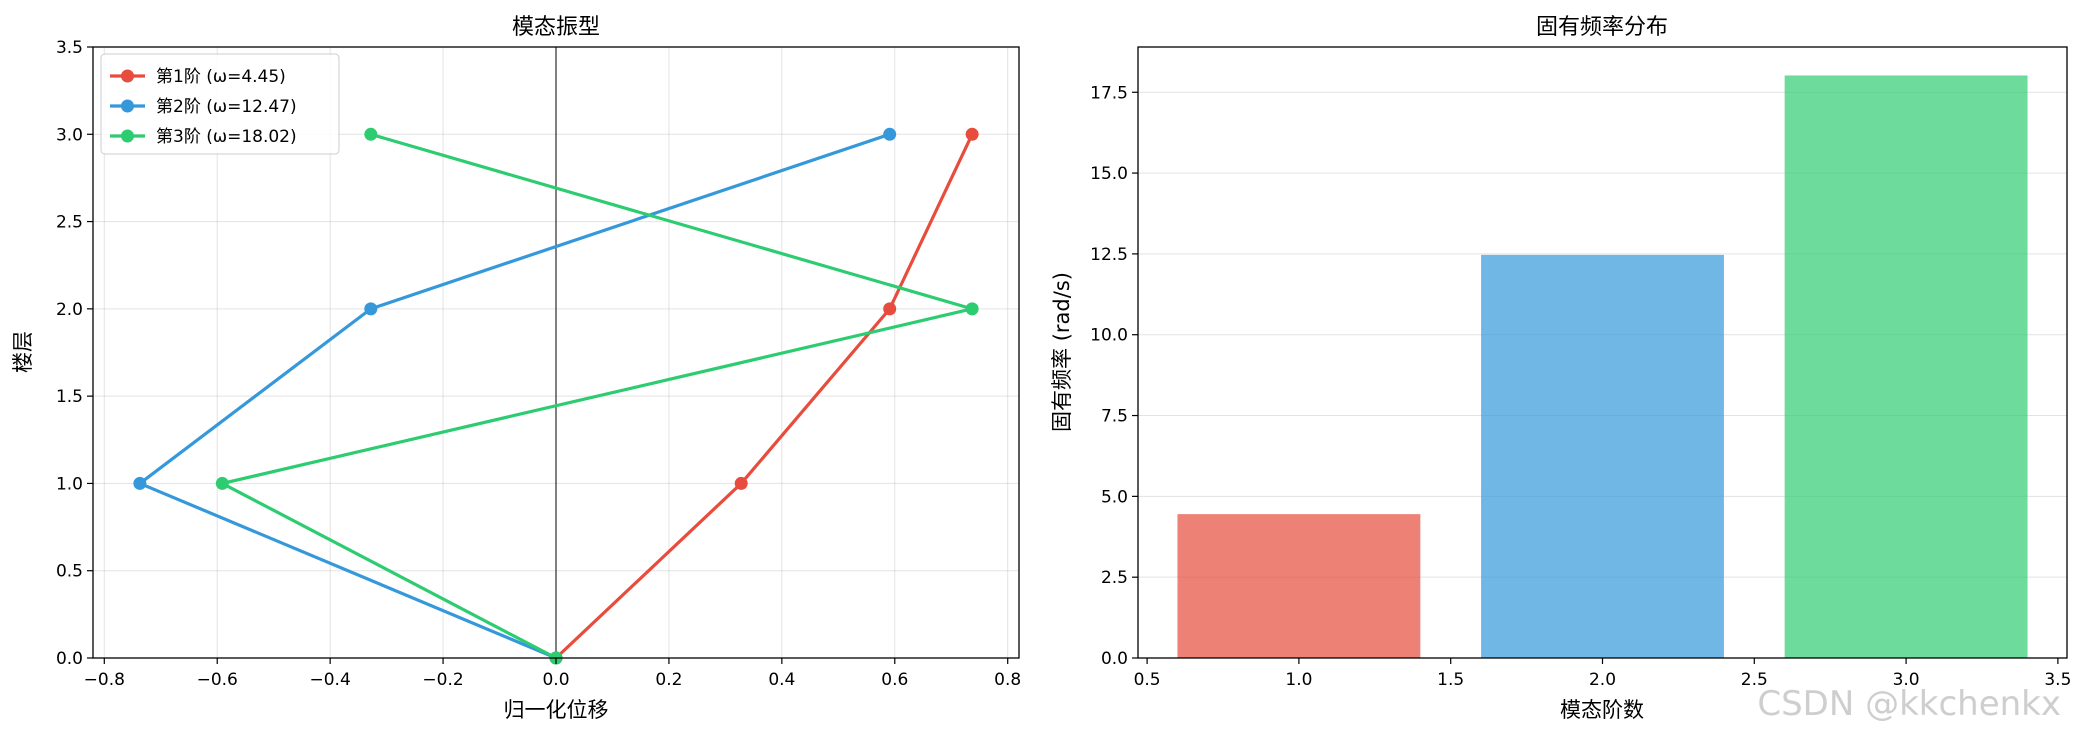  I want to click on mode-shape-legend: 第1阶 (ω=4.45) 第2阶 (ω=12.47) 第3阶 (ω=18.02), so click(220, 104).